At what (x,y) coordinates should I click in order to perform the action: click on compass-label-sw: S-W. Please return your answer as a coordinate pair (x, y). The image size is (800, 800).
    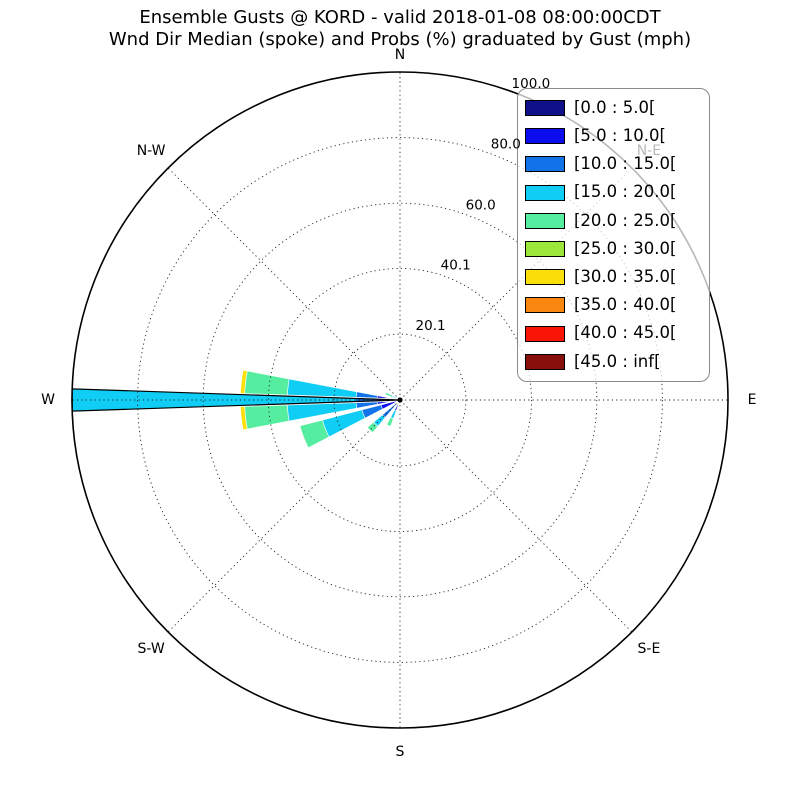
    Looking at the image, I should click on (150, 649).